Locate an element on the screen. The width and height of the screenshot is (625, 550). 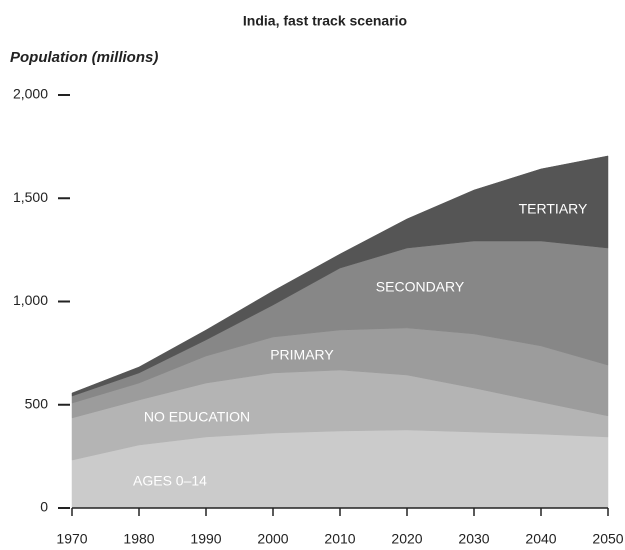
y-tick-label: 1,000 is located at coordinates (30, 300).